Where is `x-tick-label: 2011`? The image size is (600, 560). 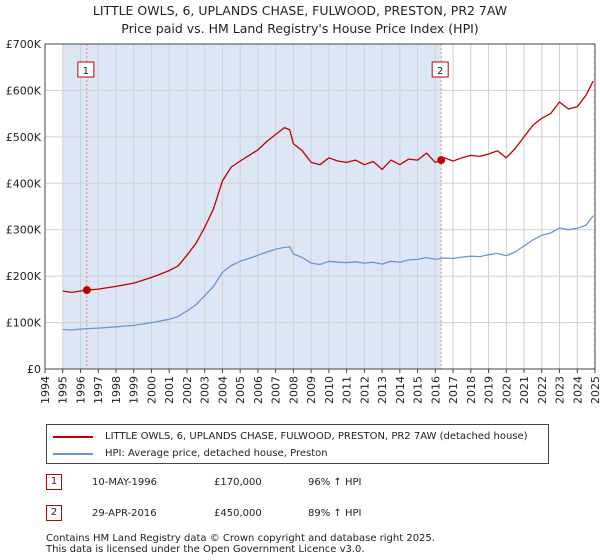 x-tick-label: 2011 is located at coordinates (347, 390).